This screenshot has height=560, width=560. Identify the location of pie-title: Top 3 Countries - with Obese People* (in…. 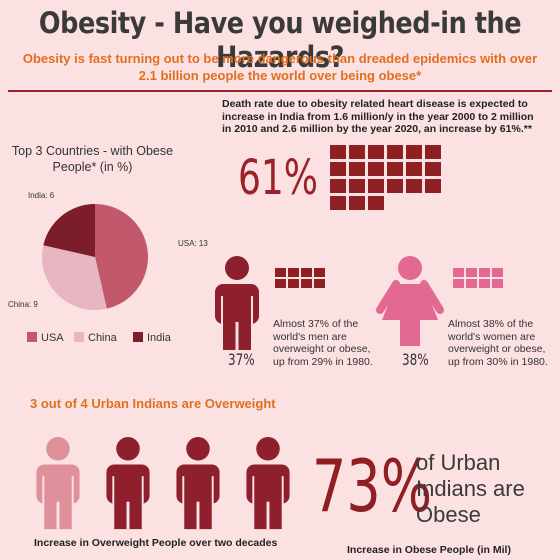
(92, 159).